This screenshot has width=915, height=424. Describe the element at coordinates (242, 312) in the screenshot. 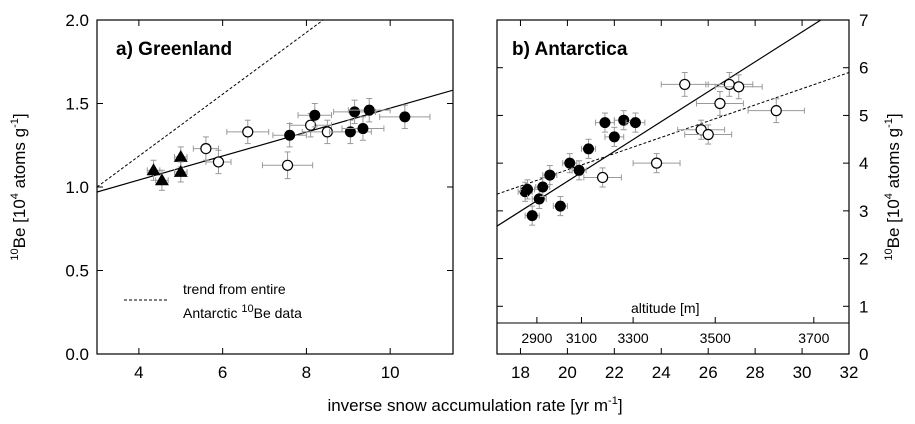

I see `legend-line2: Antarctic 10Be data` at that location.